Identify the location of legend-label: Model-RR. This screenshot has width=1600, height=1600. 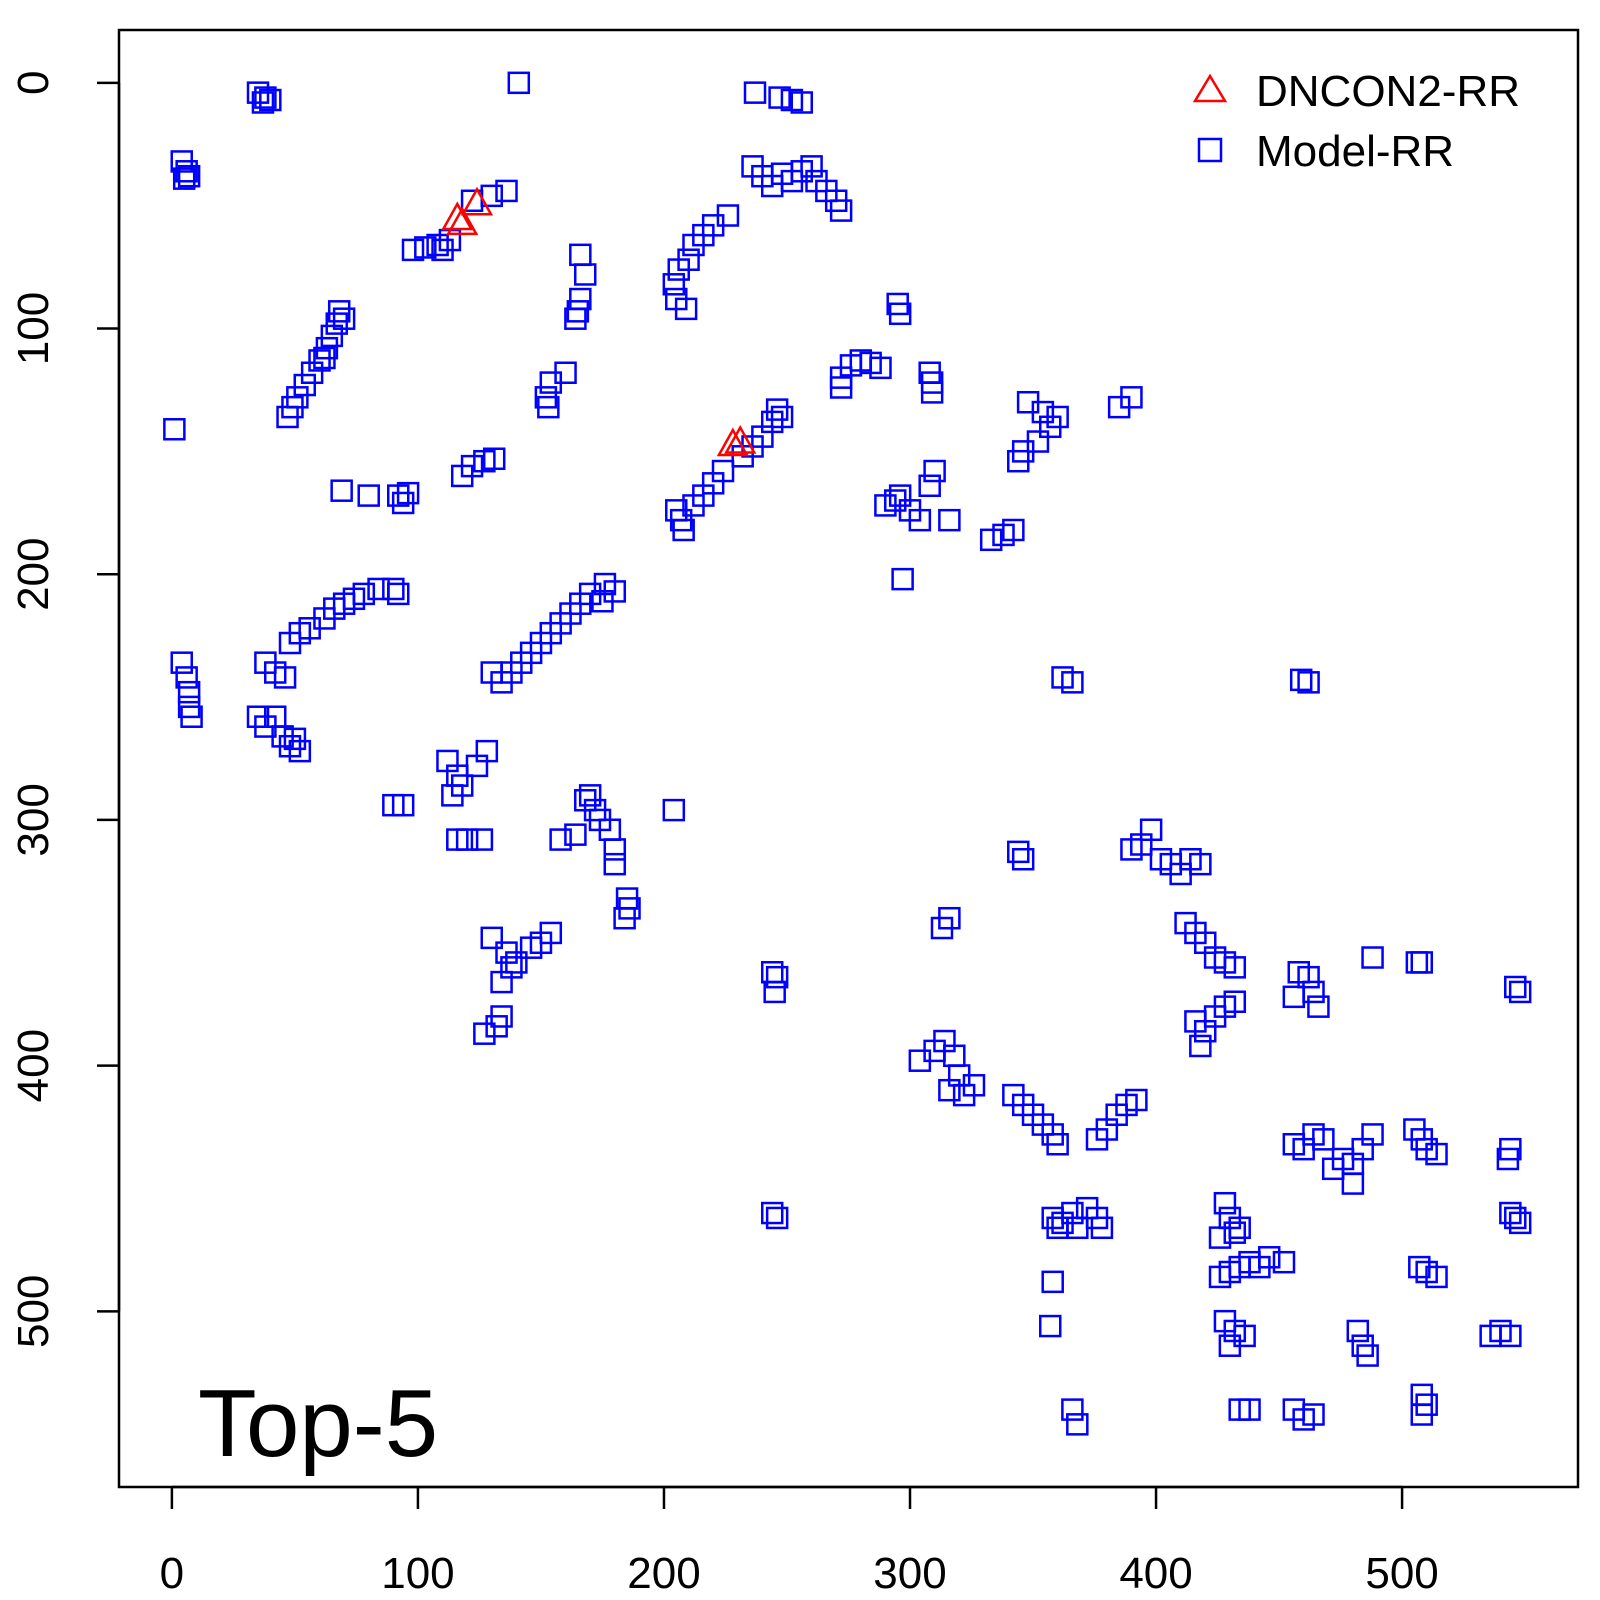
(1355, 151).